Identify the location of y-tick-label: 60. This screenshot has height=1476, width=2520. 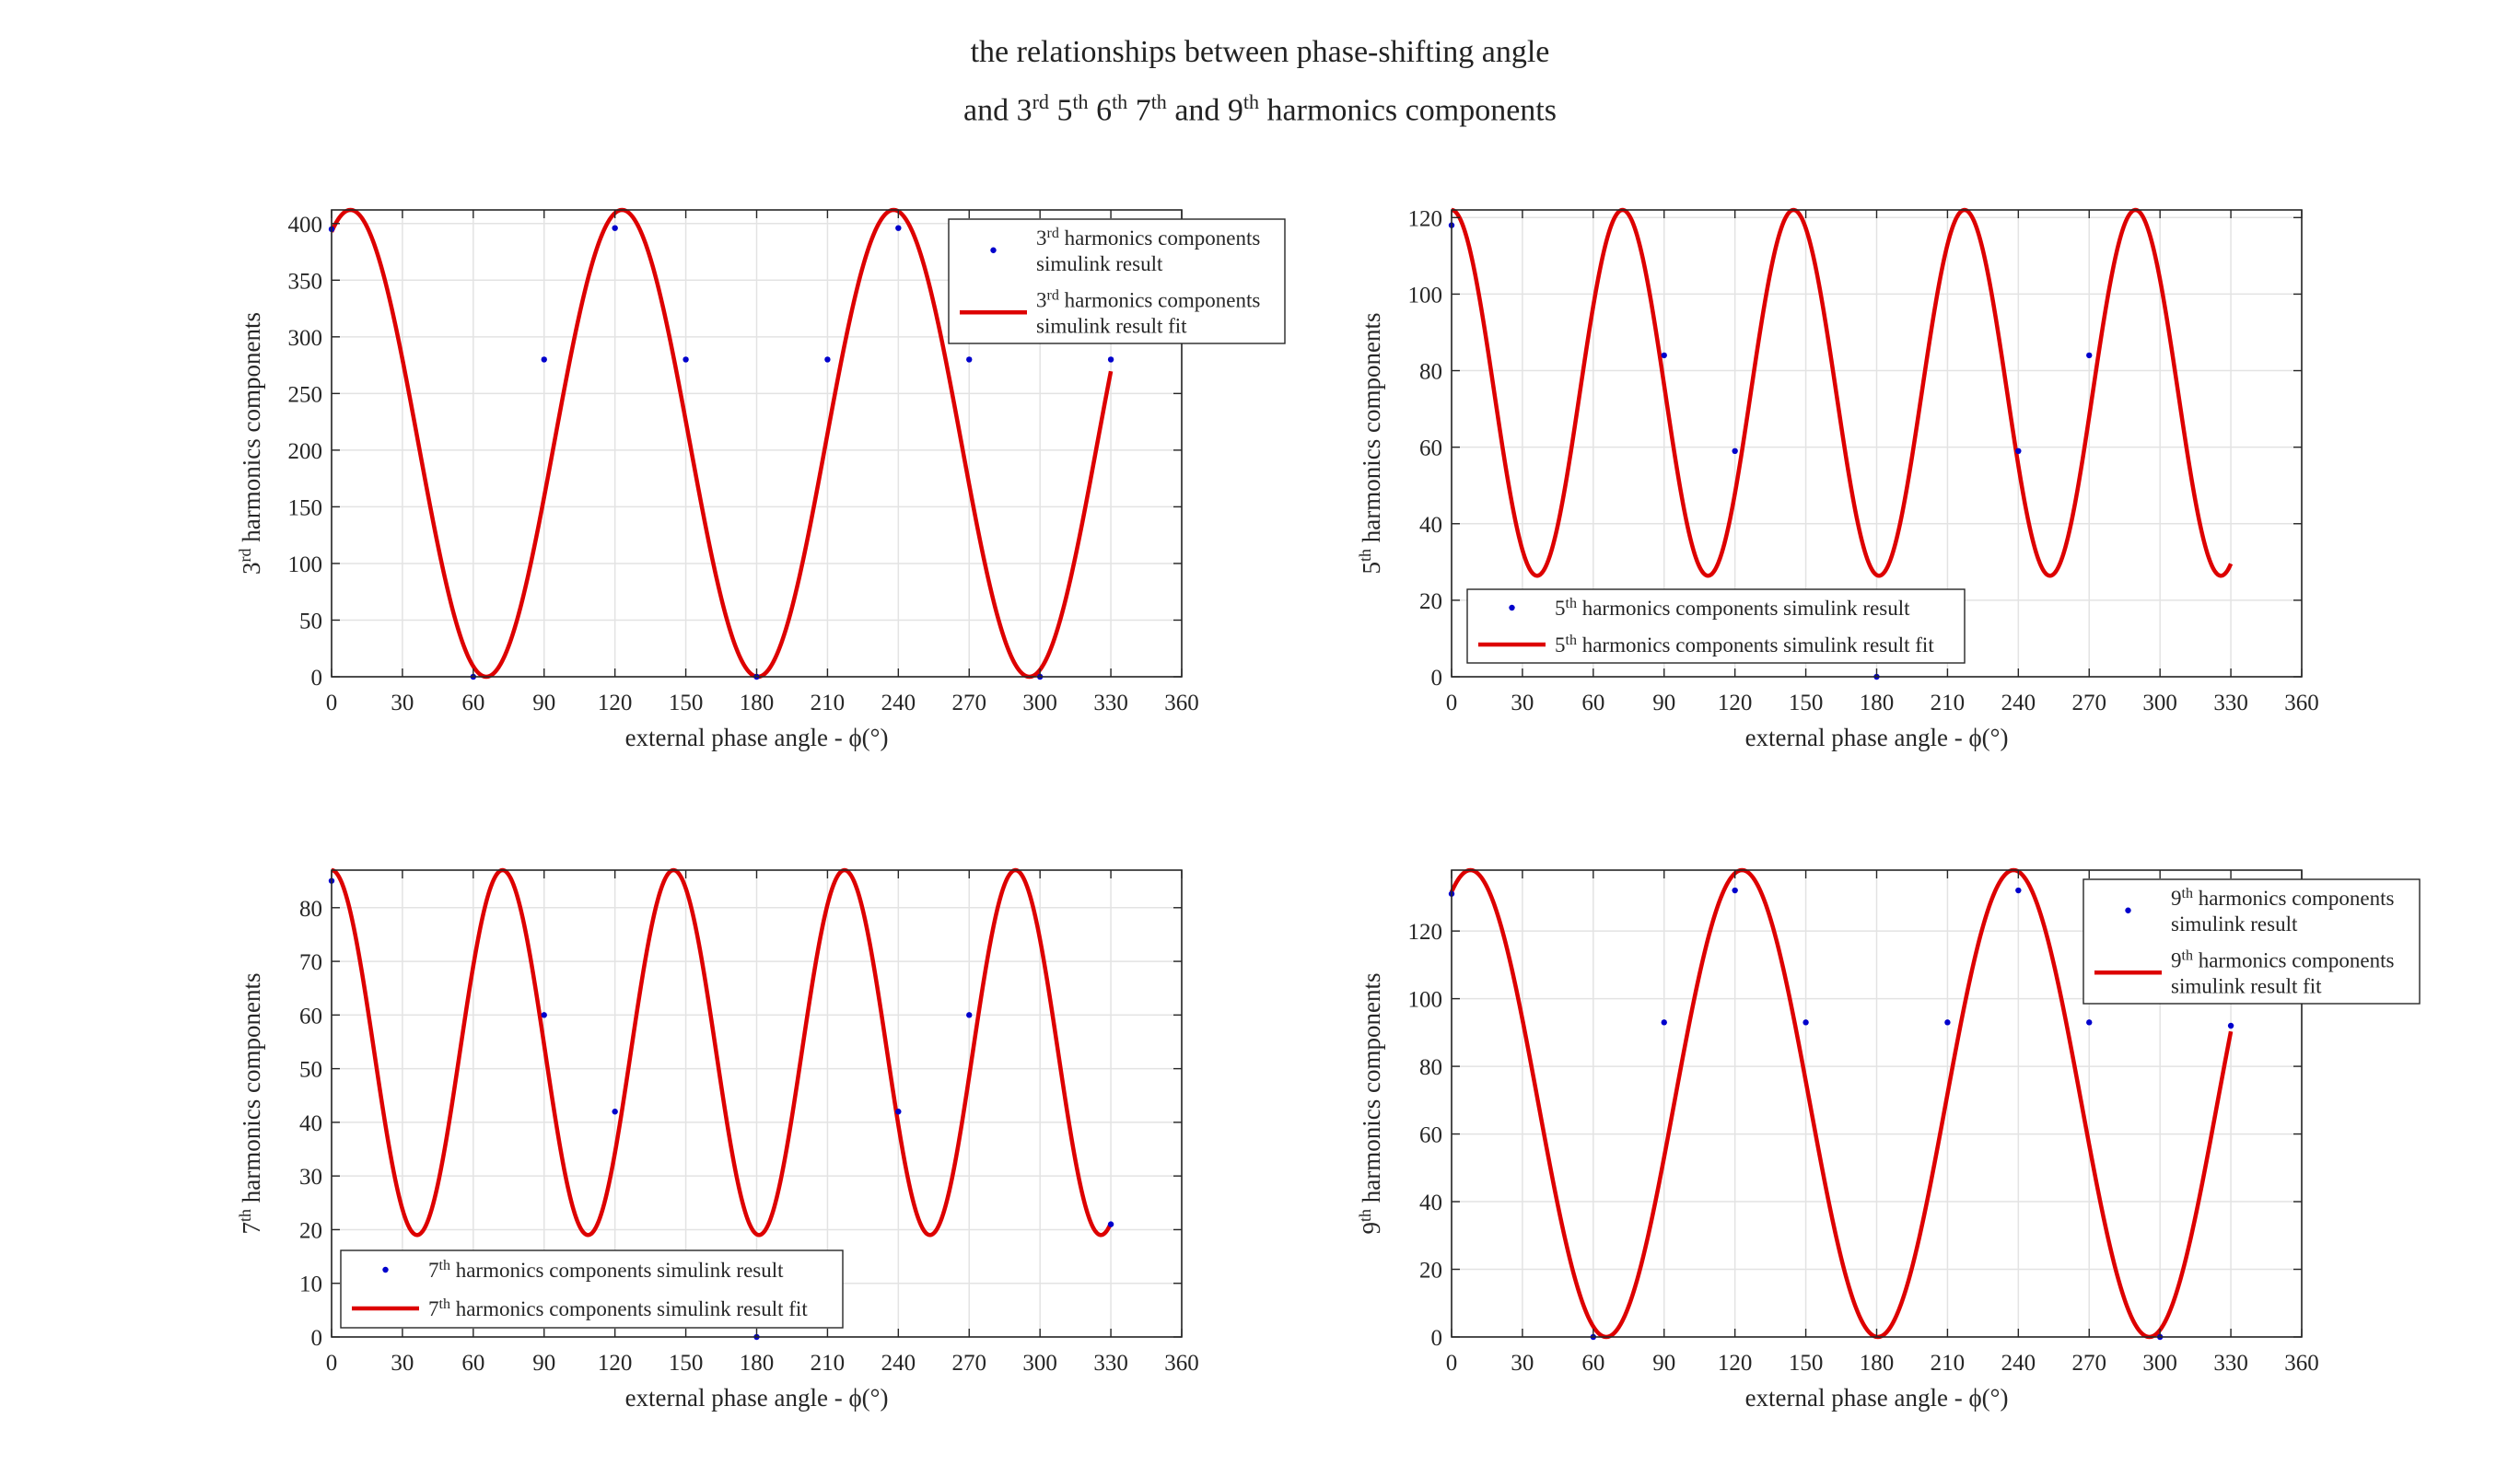
(310, 1017).